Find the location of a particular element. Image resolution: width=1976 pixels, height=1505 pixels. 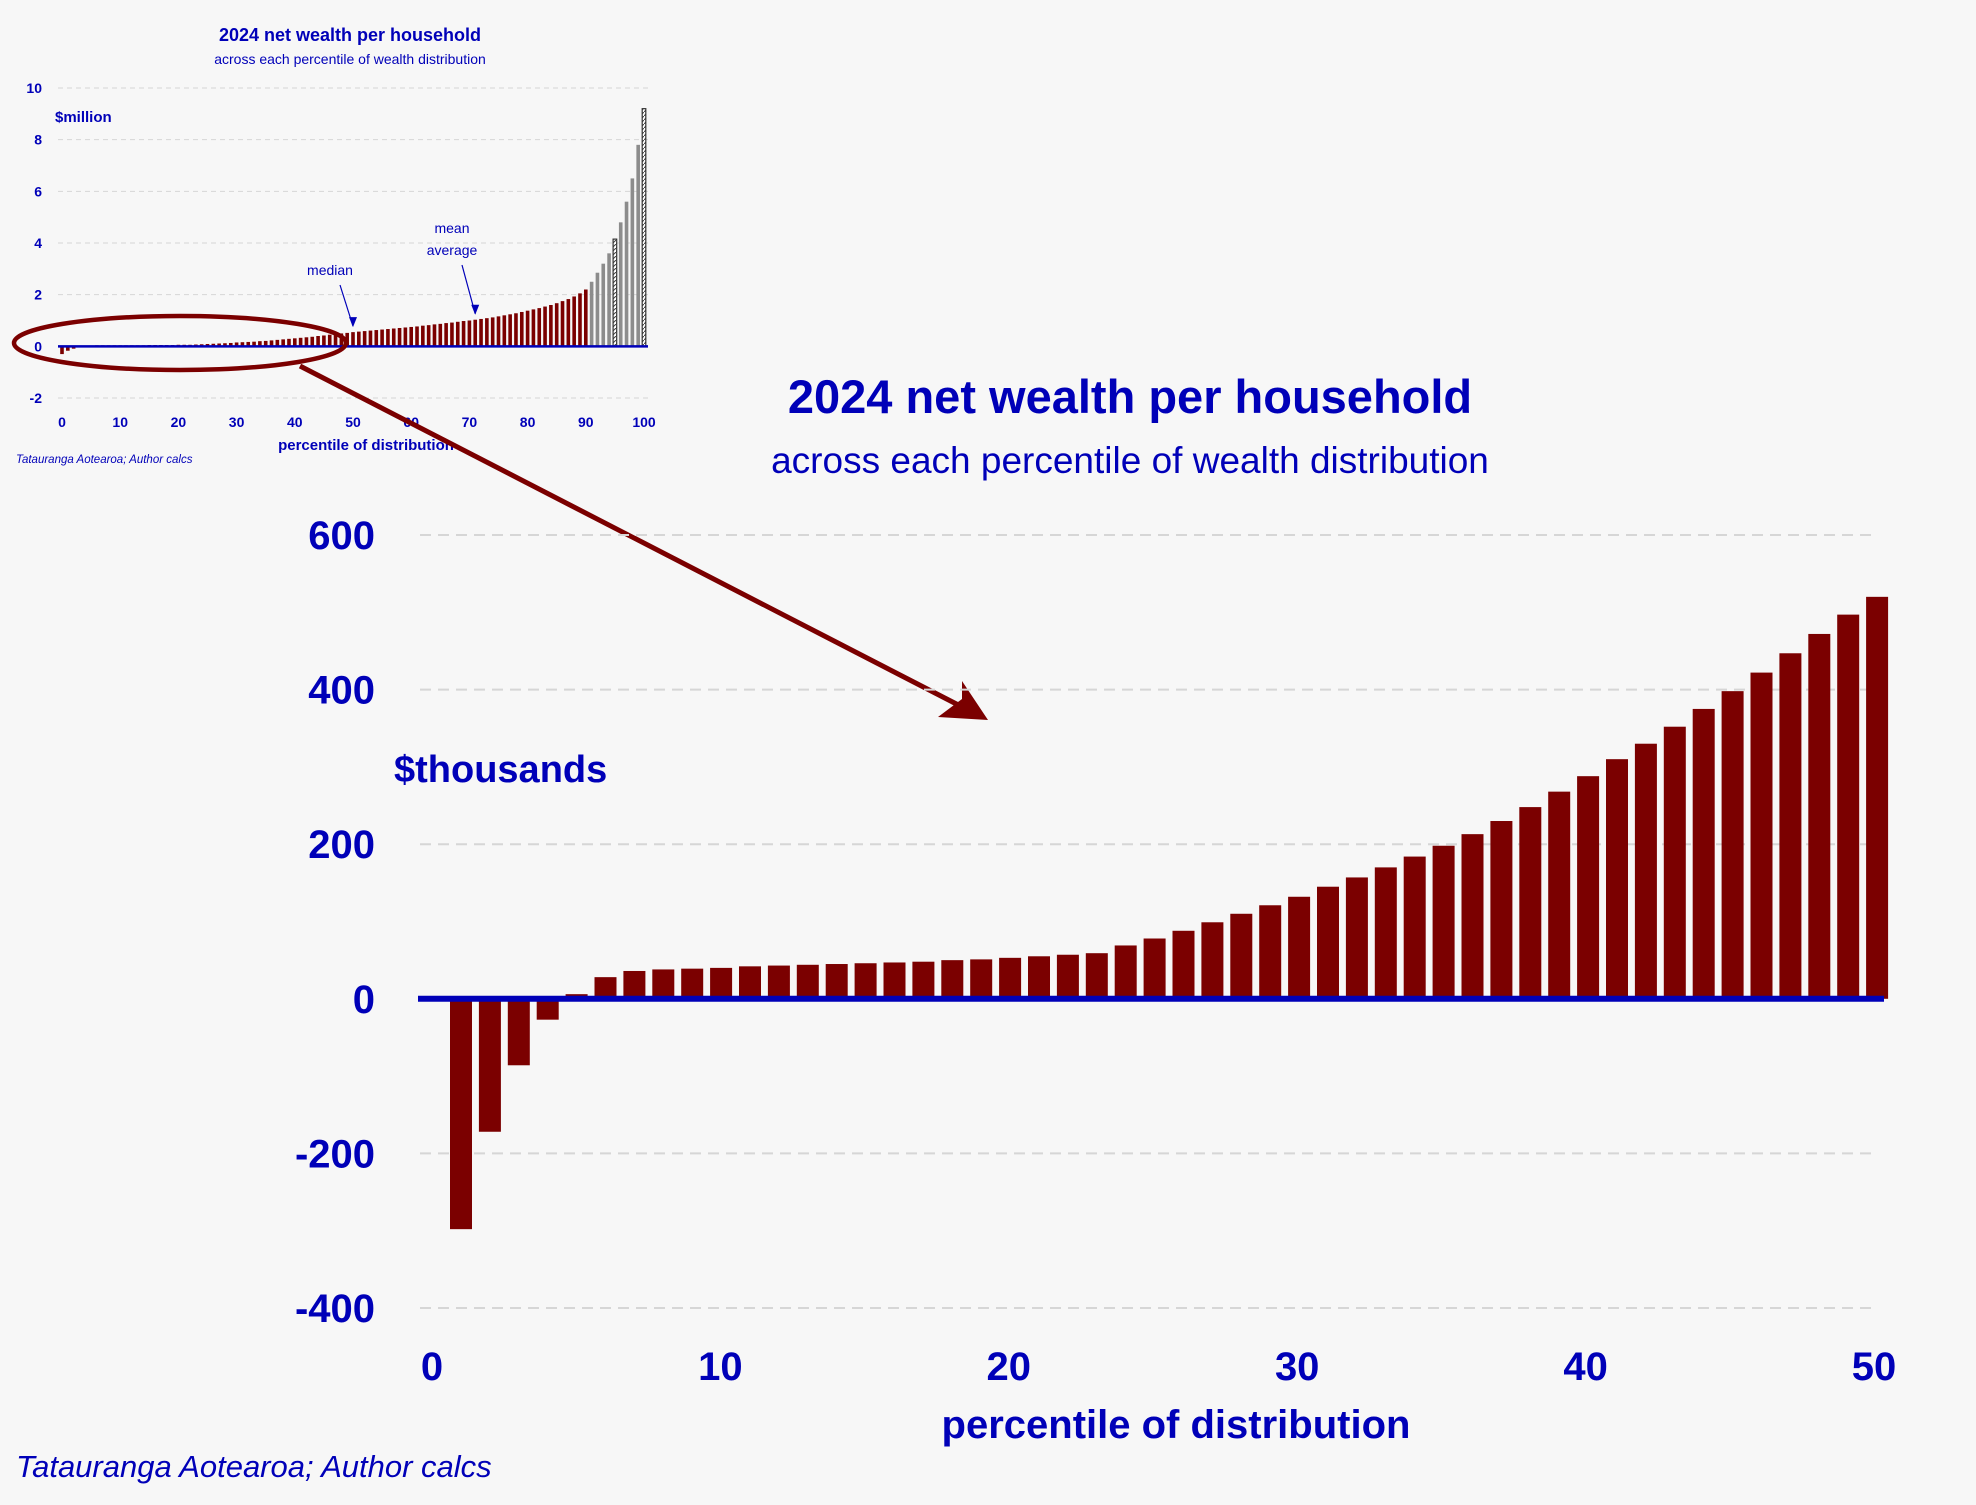

main-x-tick-label: 10 is located at coordinates (720, 1367).